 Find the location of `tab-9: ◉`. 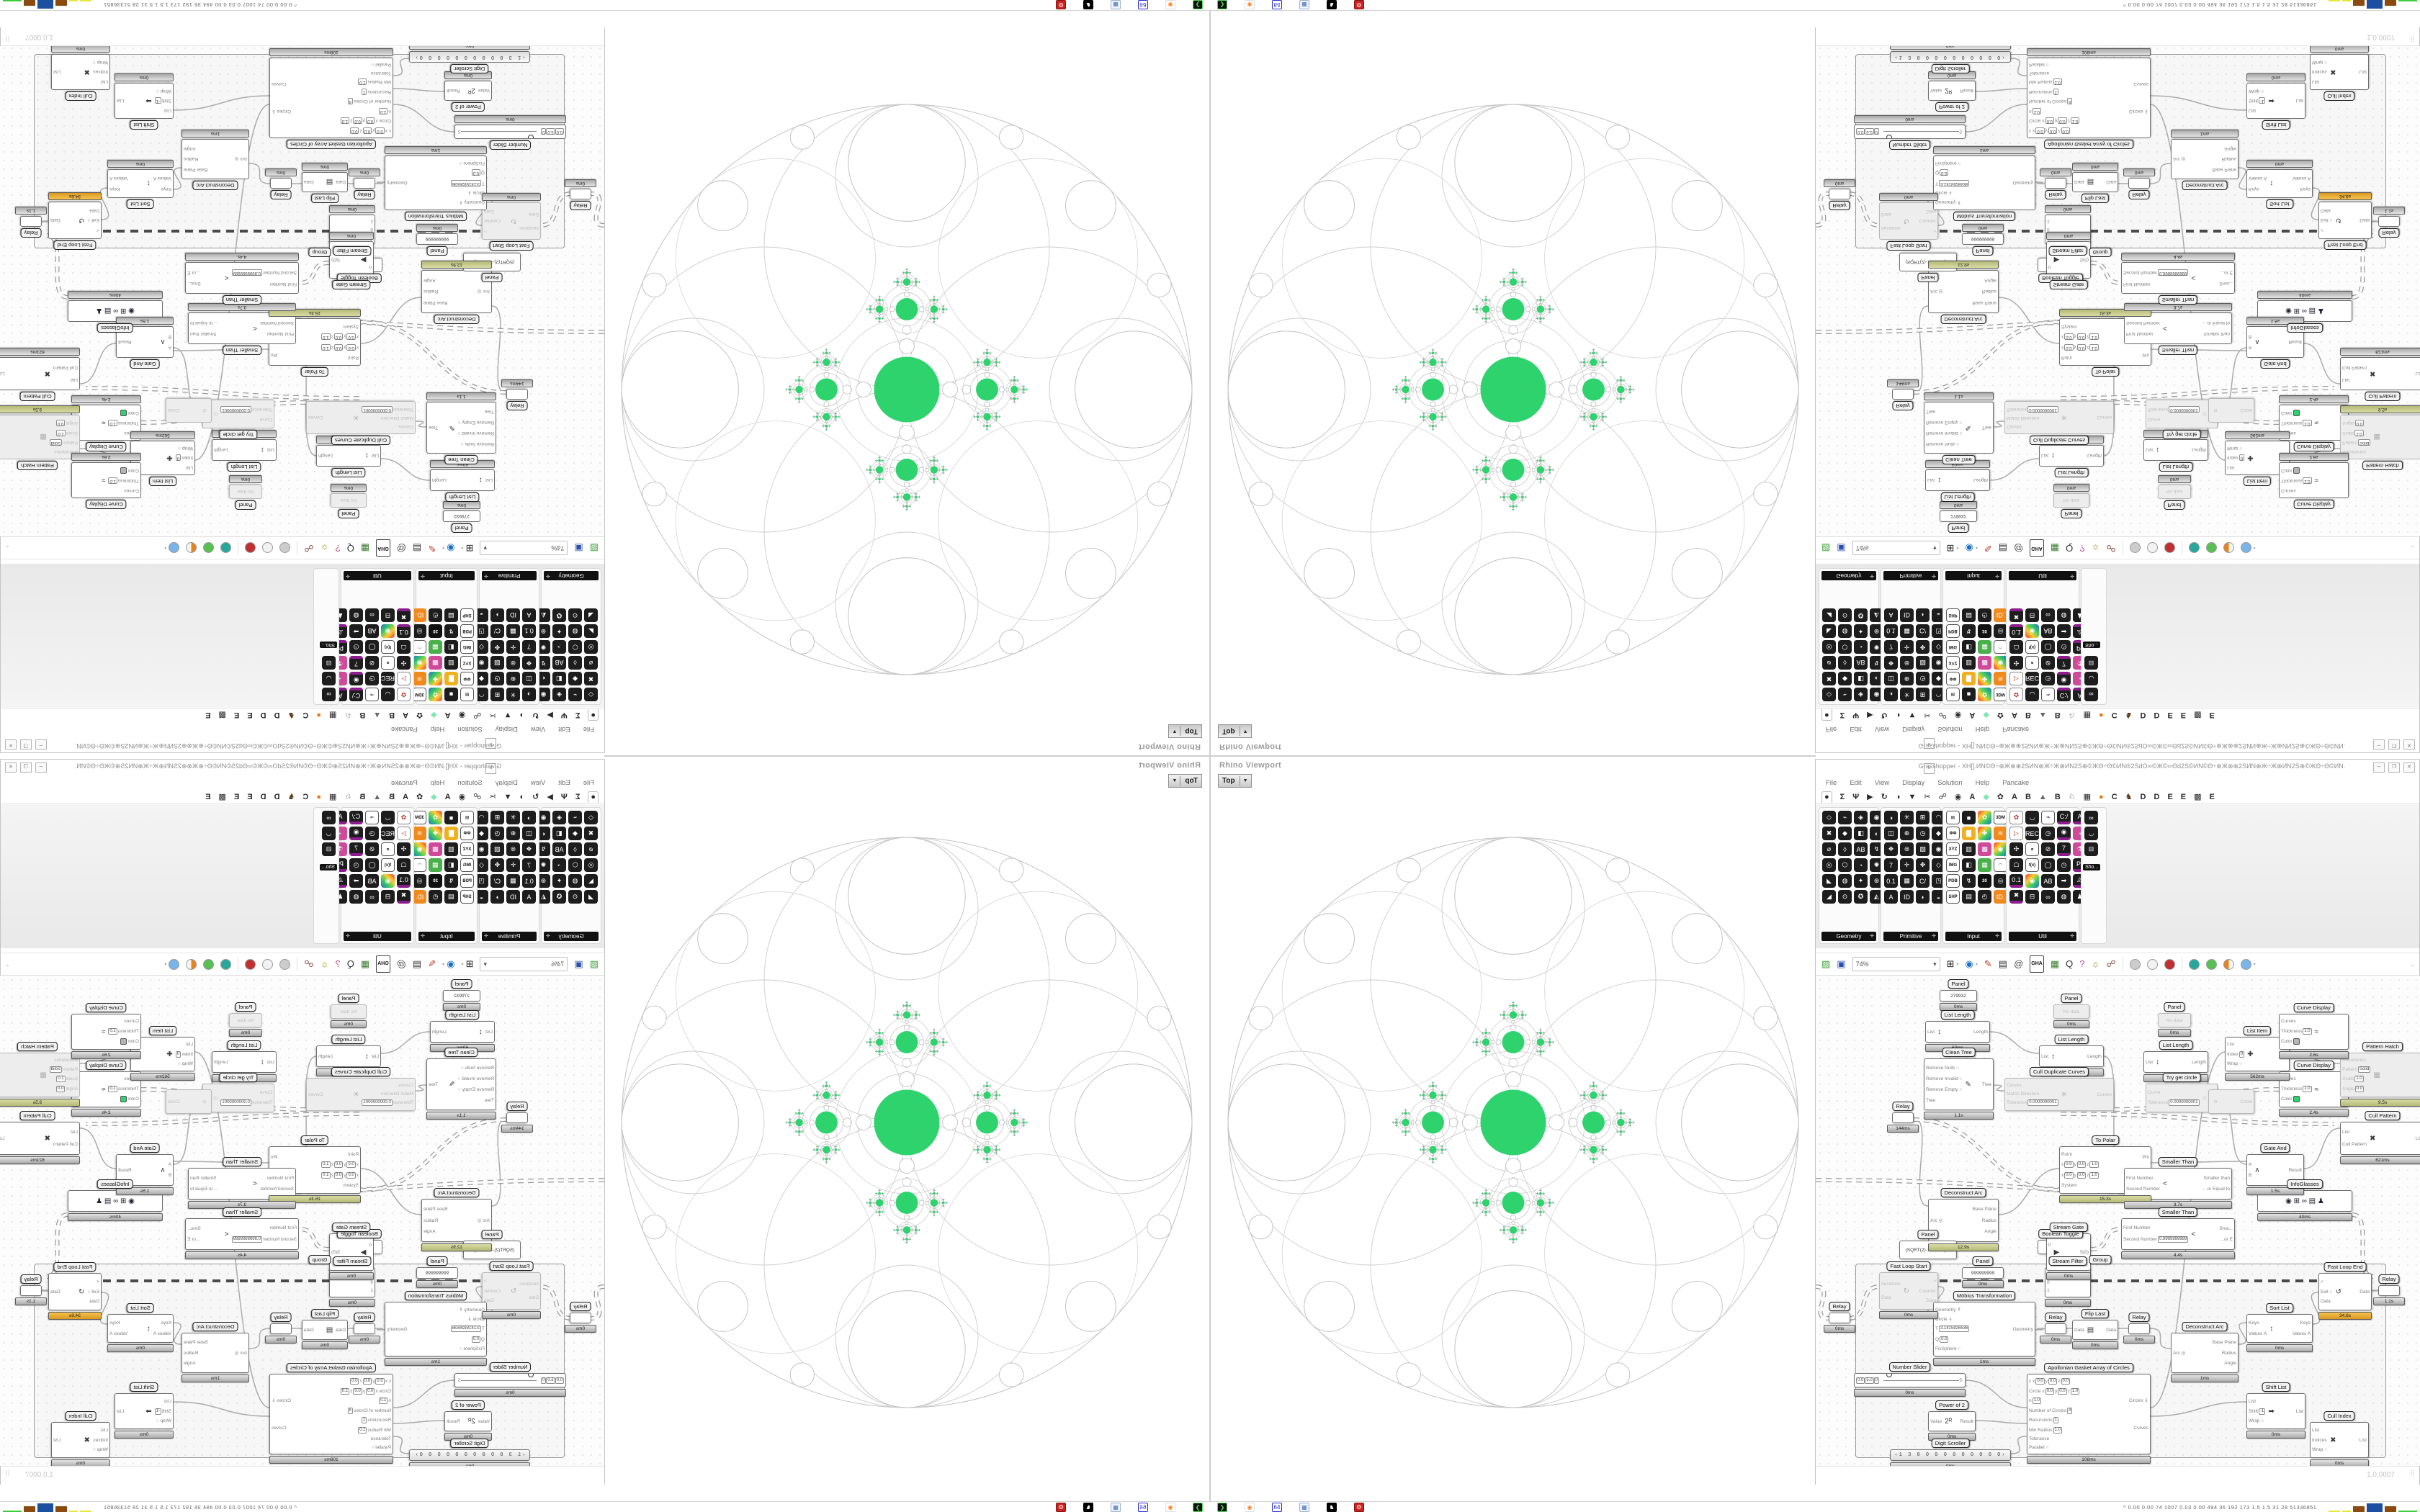

tab-9: ◉ is located at coordinates (1958, 715).